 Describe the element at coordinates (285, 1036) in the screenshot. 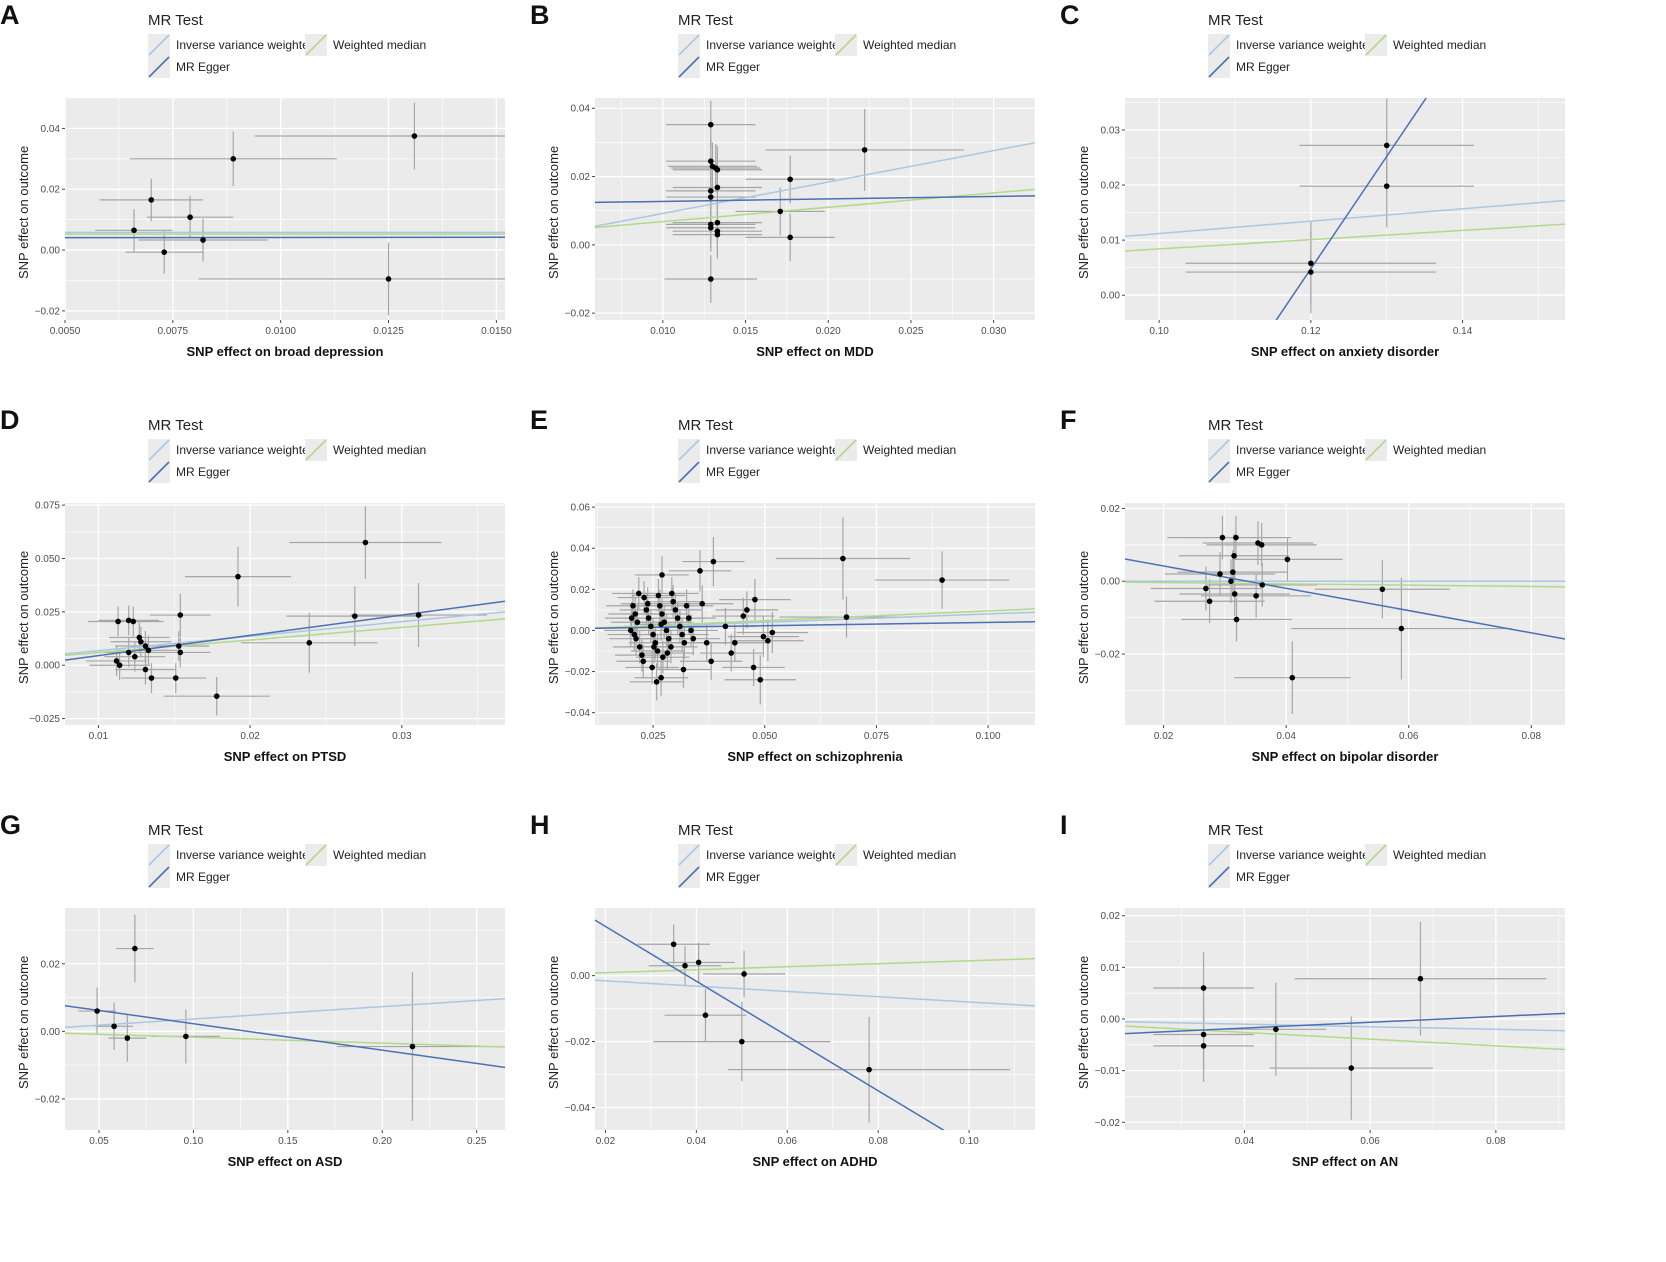

I see `regression-line-egger` at that location.